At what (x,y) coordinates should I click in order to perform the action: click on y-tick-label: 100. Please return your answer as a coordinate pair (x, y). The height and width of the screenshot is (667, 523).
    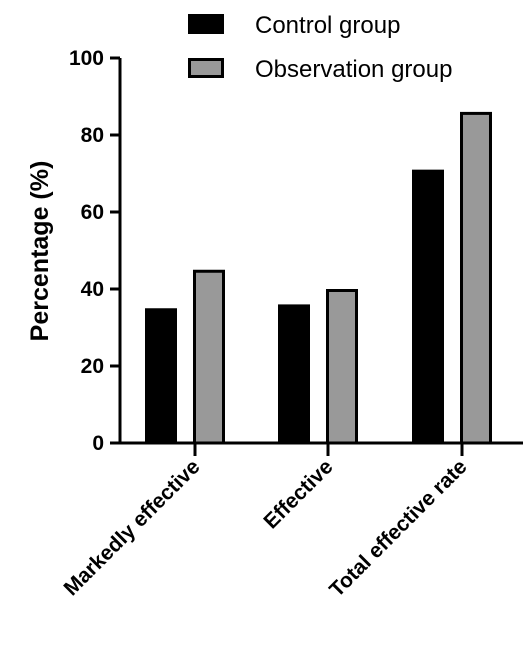
    Looking at the image, I should click on (86, 58).